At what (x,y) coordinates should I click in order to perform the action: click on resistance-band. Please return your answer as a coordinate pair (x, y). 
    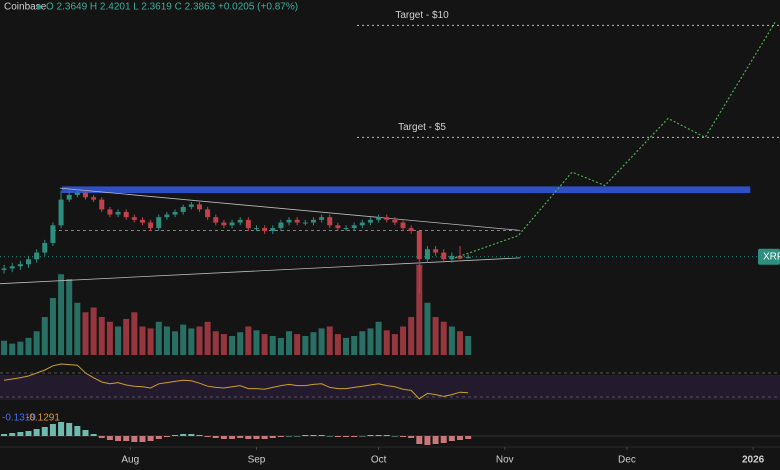
    Looking at the image, I should click on (406, 190).